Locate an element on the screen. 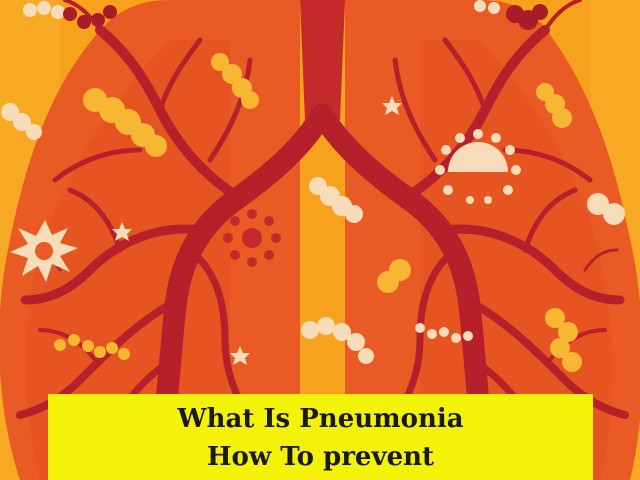 Image resolution: width=640 pixels, height=480 pixels. caption-line-subtitle: How To prevent is located at coordinates (320, 457).